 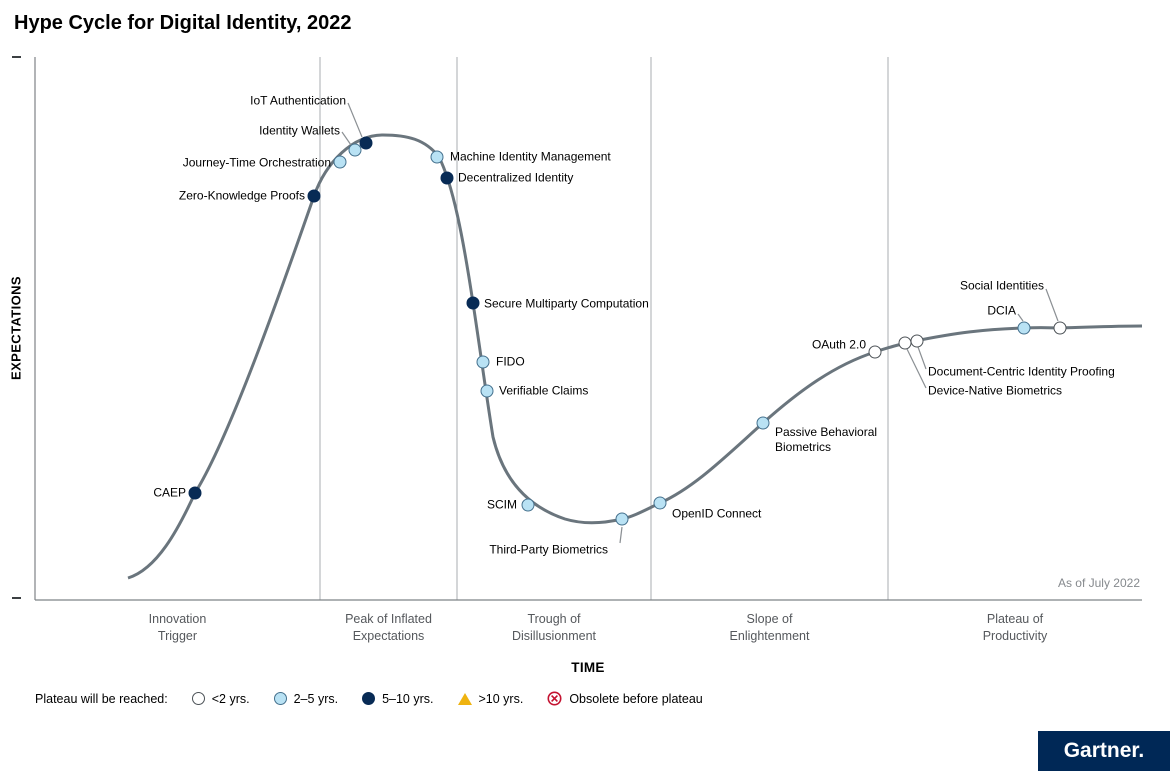 I want to click on point-label: FIDO, so click(x=510, y=361).